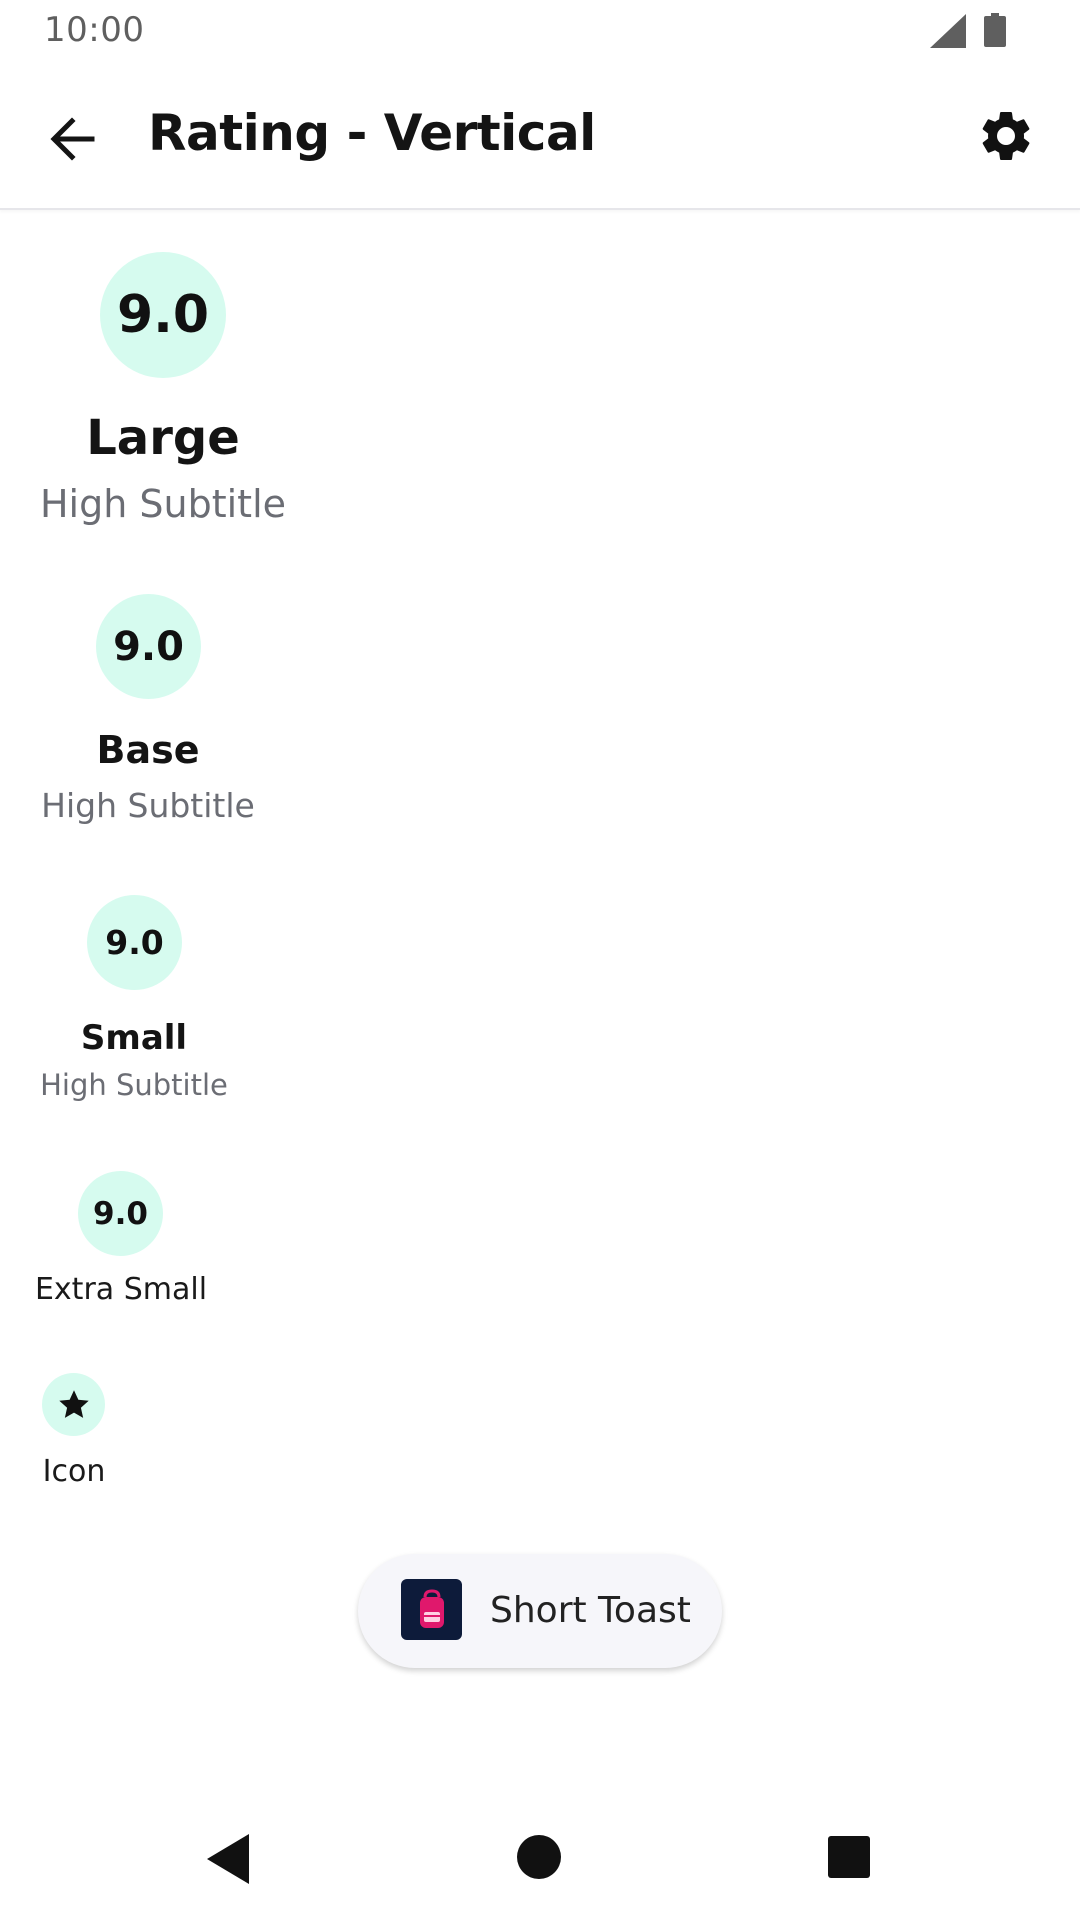  What do you see at coordinates (148, 750) in the screenshot?
I see `rating-label: Base` at bounding box center [148, 750].